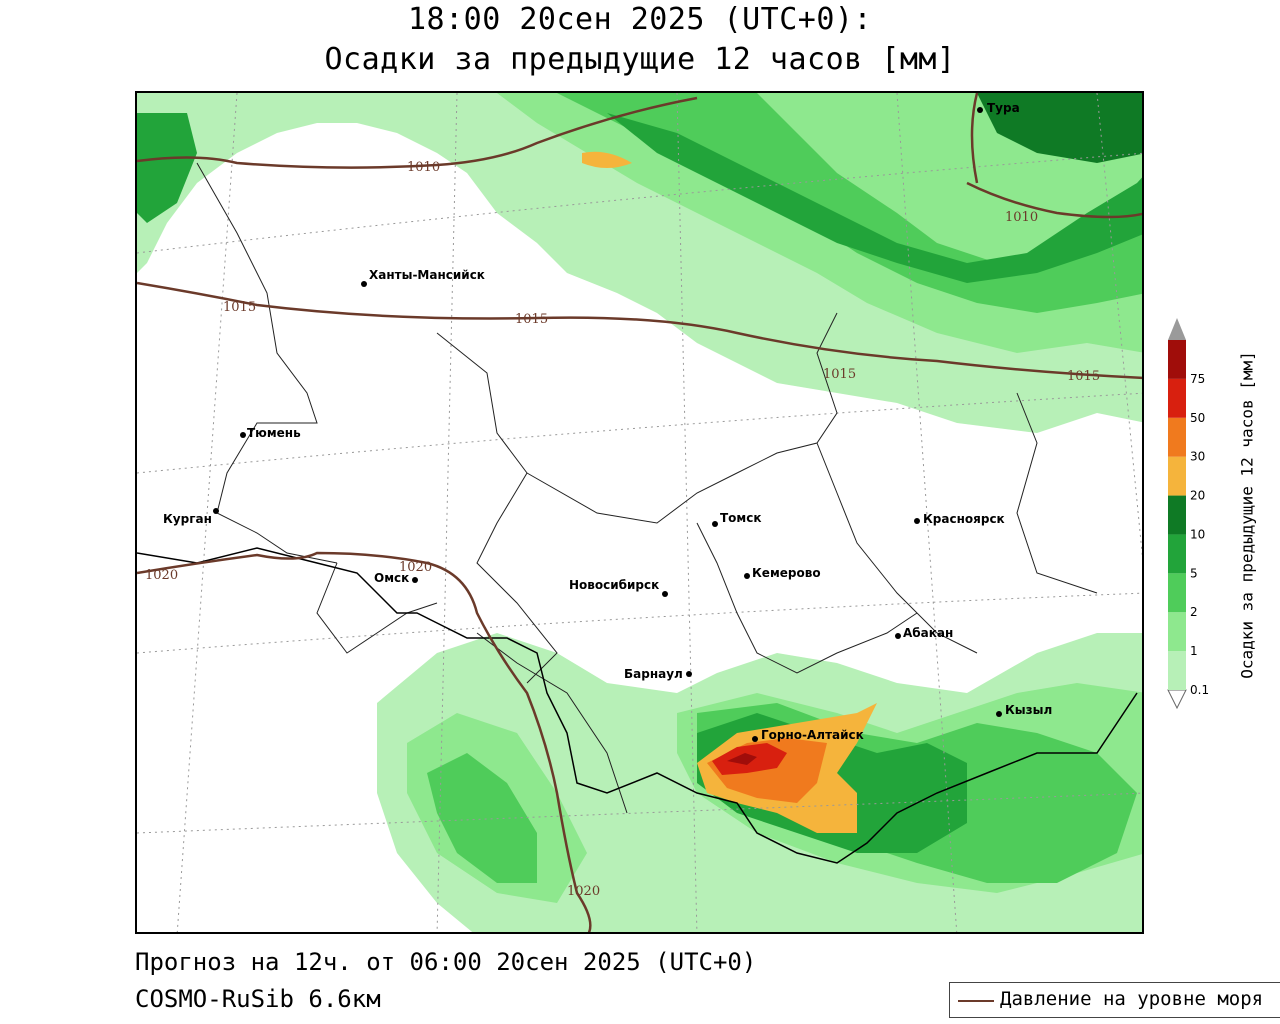  Describe the element at coordinates (1194, 573) in the screenshot. I see `colorbar-level-label: 5` at that location.